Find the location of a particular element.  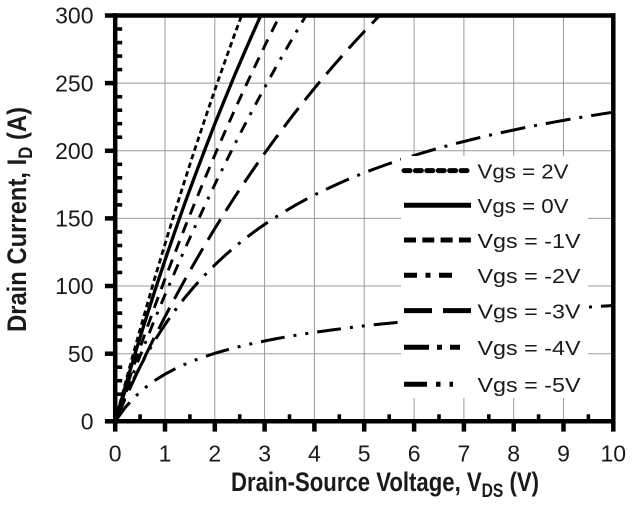

svg-text: Vgs = -2V is located at coordinates (529, 276).